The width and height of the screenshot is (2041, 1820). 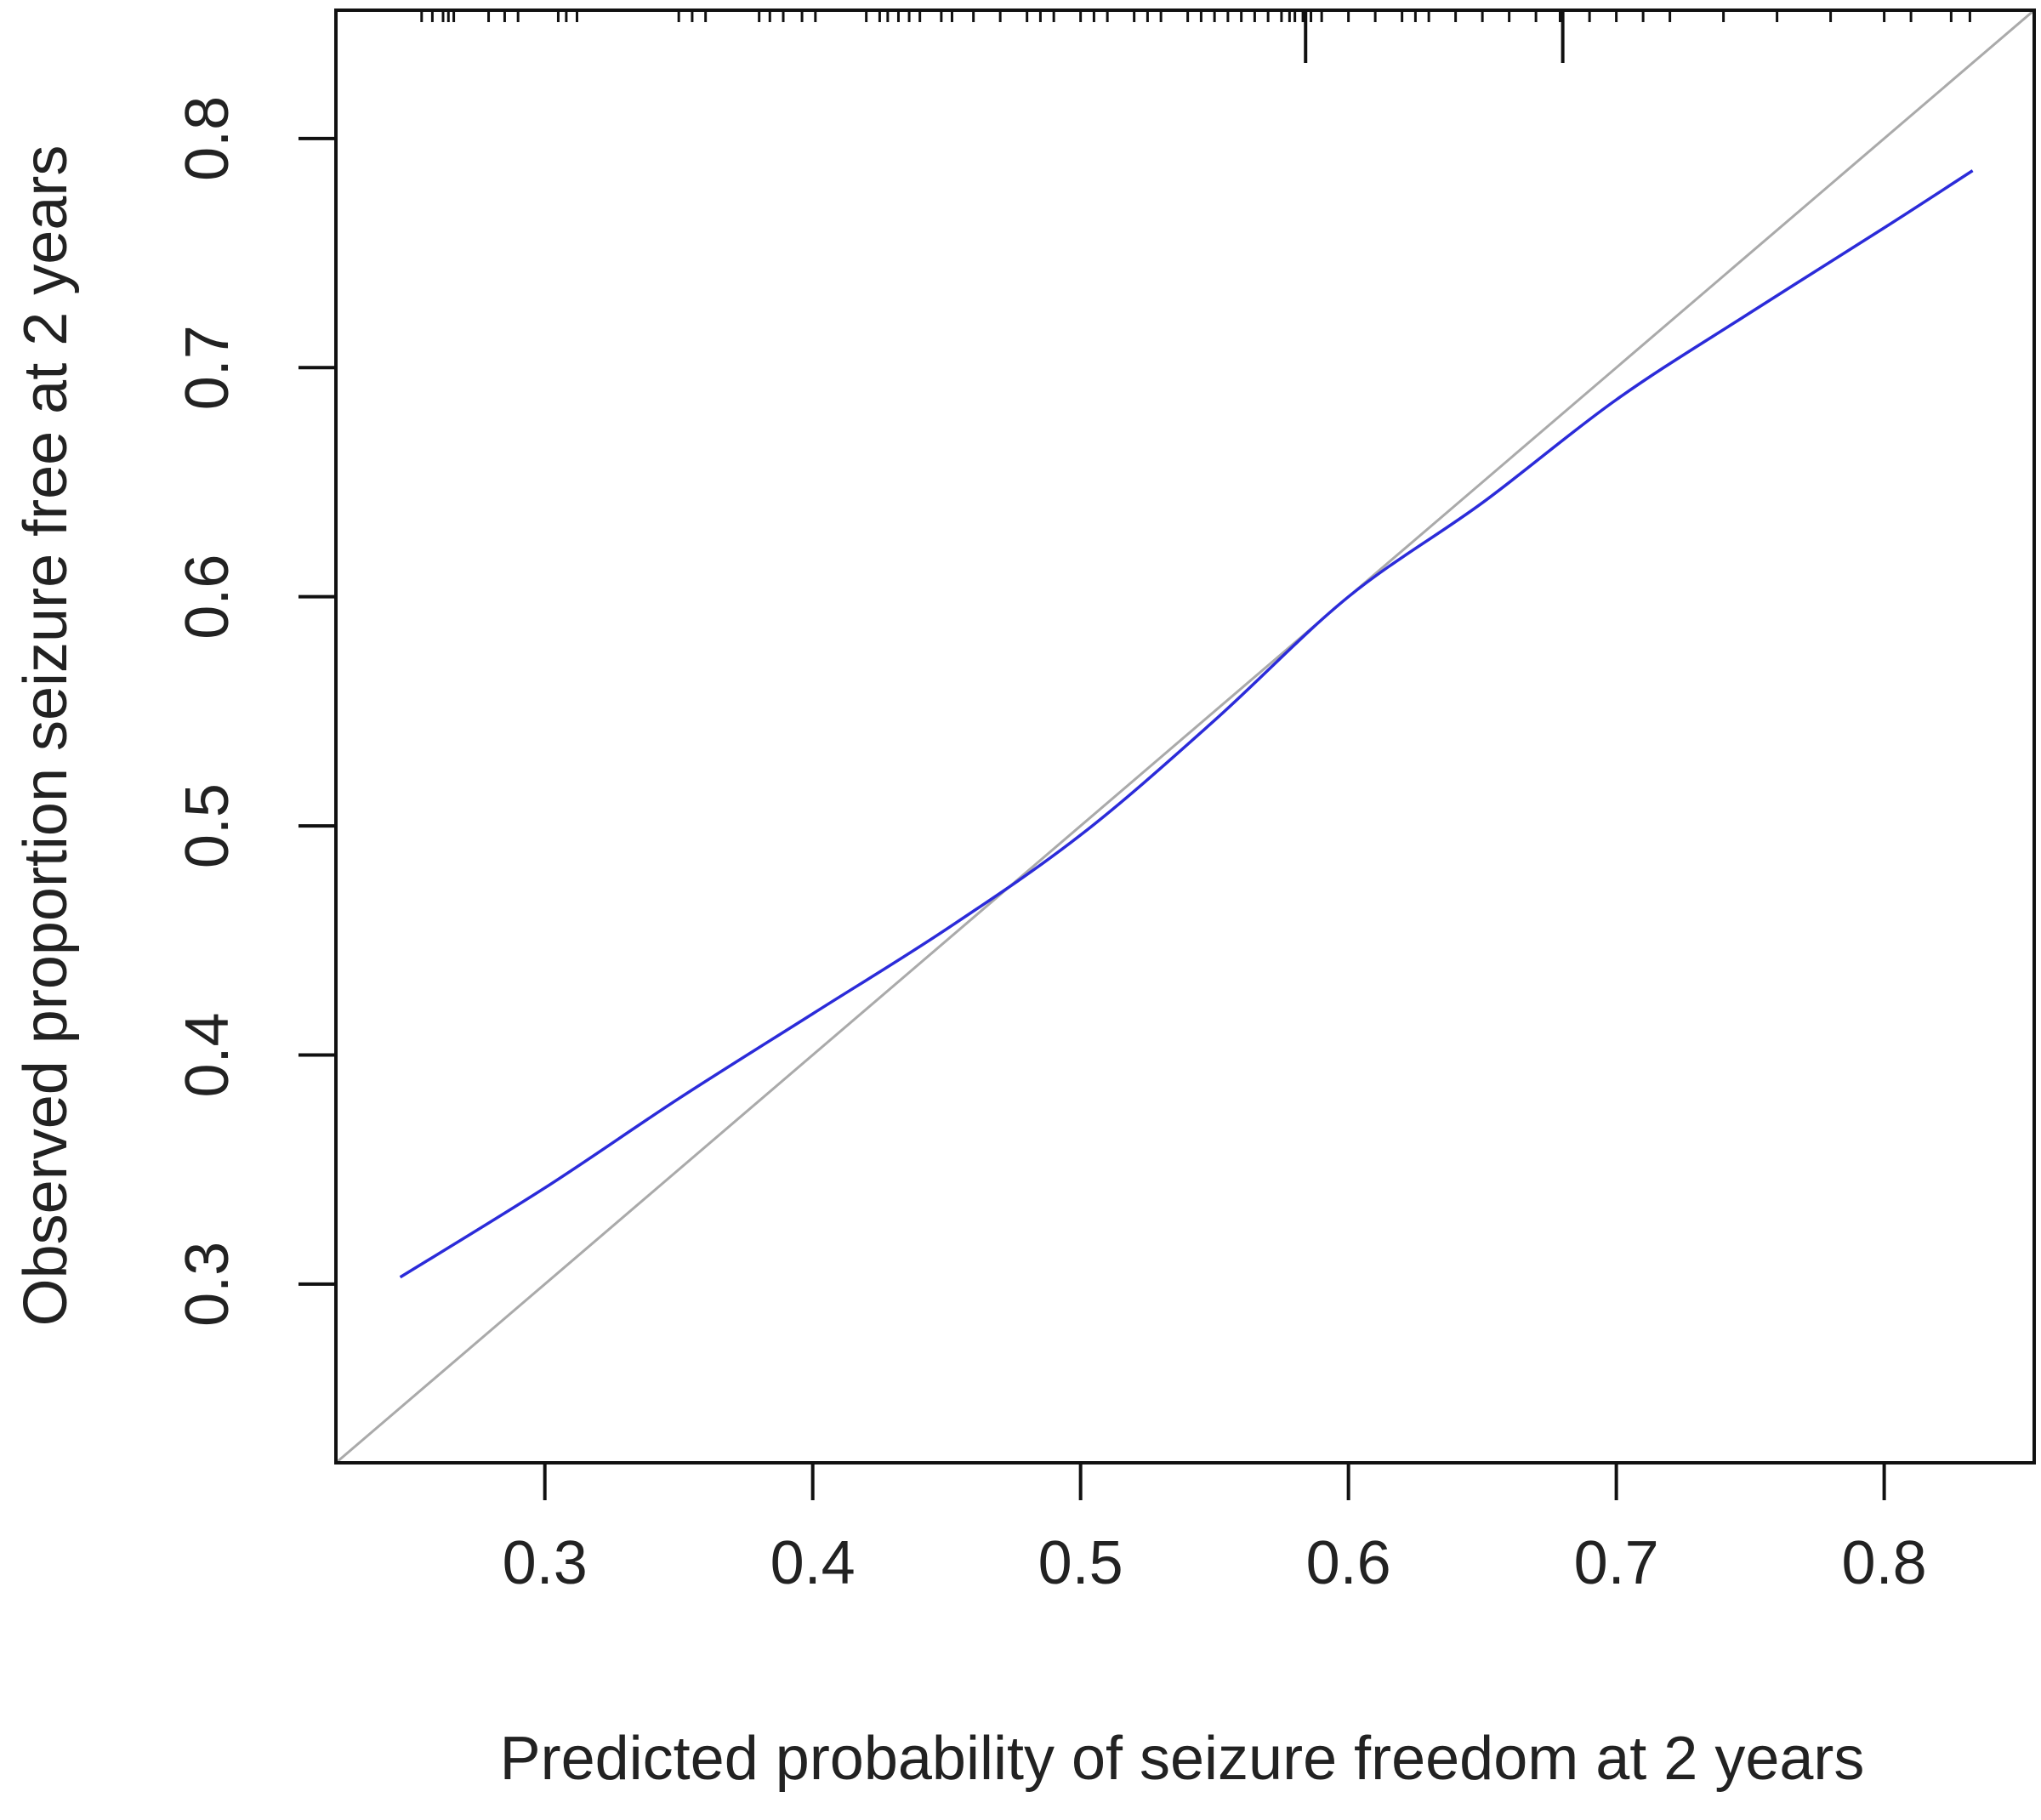 I want to click on rug-marks, so click(x=1195, y=36).